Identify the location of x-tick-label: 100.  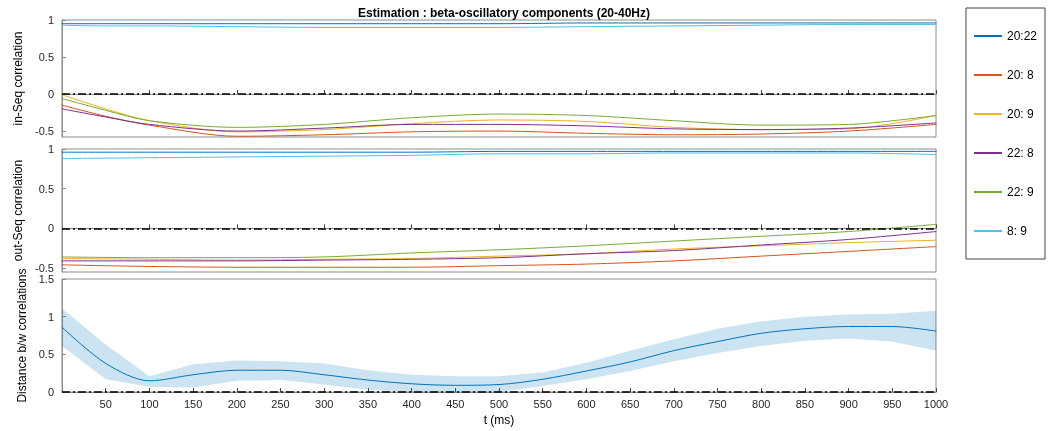
(149, 403).